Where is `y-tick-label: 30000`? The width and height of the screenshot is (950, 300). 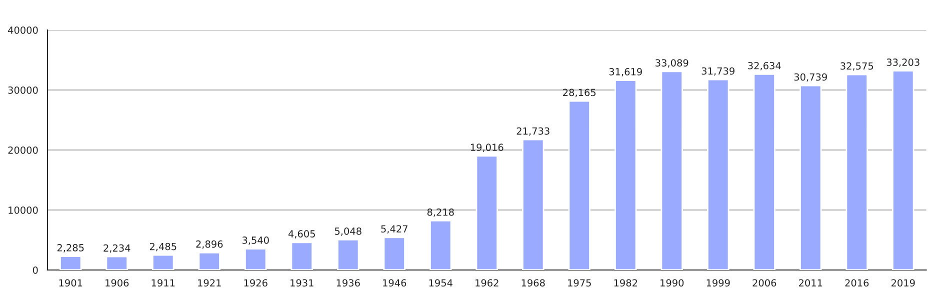 y-tick-label: 30000 is located at coordinates (23, 90).